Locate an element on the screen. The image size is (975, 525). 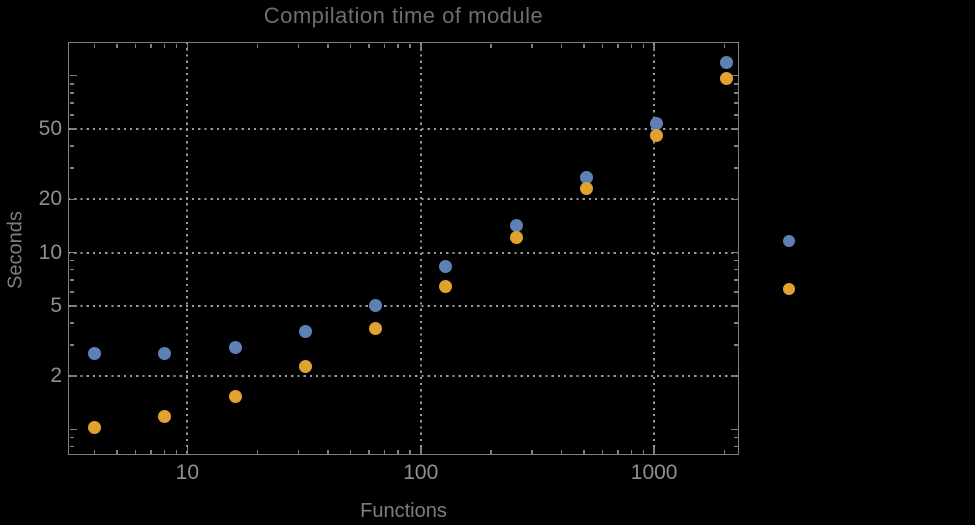
point-orange-x32 is located at coordinates (305, 367).